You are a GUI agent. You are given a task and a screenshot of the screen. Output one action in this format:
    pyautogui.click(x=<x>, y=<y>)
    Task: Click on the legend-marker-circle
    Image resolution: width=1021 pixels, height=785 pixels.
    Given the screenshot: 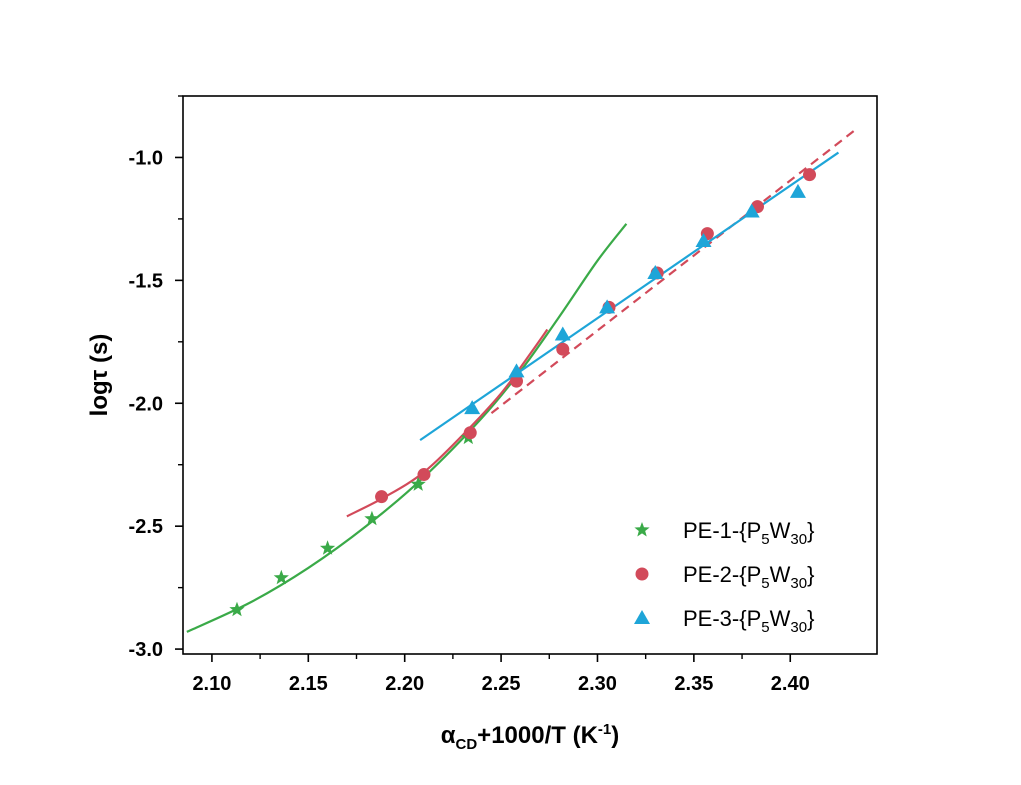 What is the action you would take?
    pyautogui.click(x=642, y=574)
    